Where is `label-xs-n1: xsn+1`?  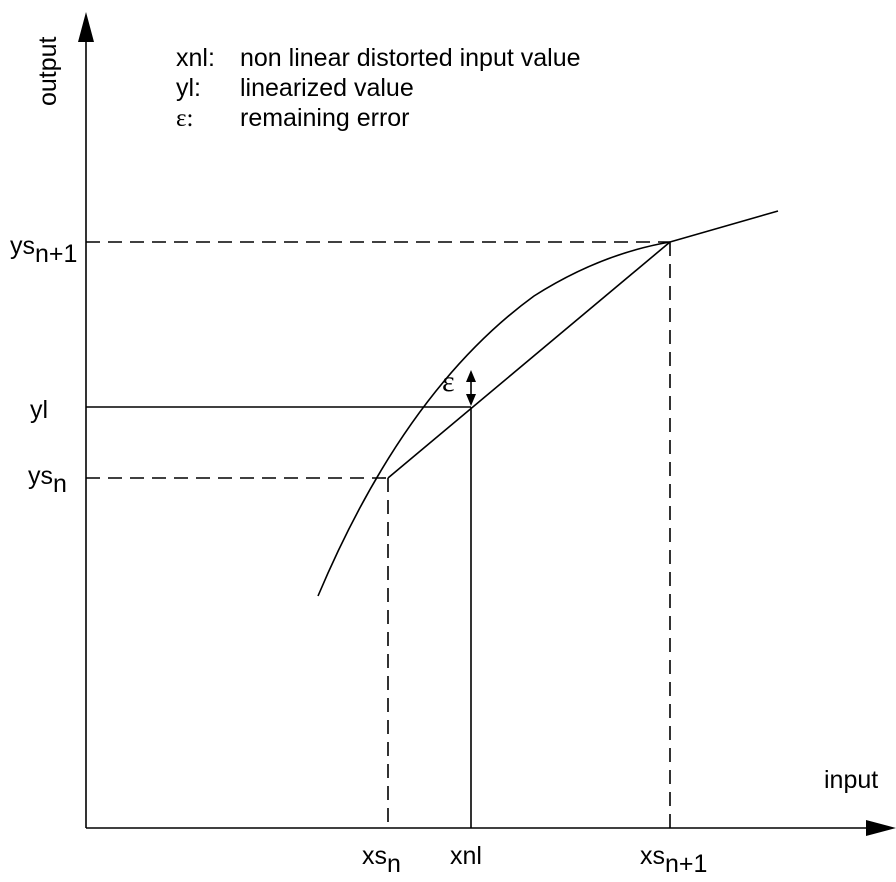
label-xs-n1: xsn+1 is located at coordinates (673, 860).